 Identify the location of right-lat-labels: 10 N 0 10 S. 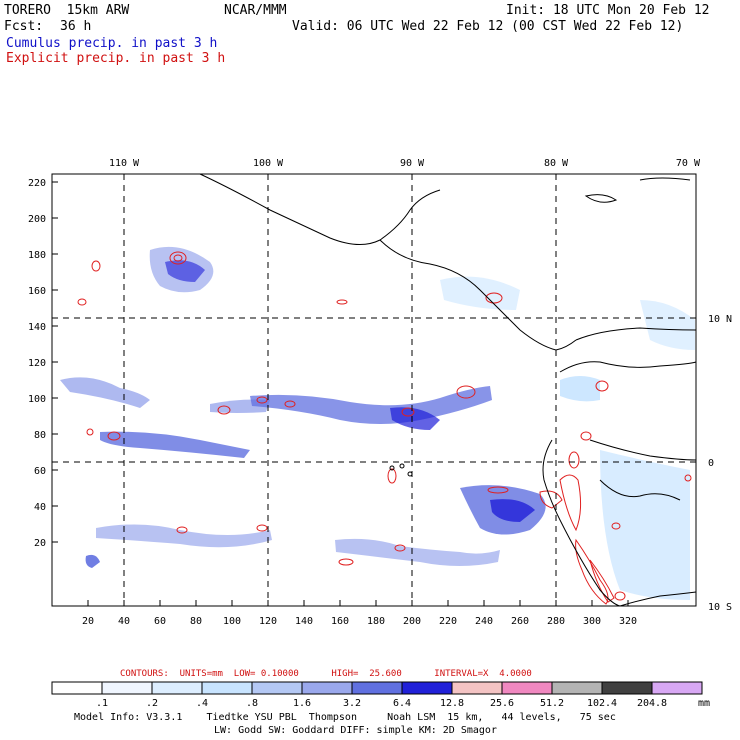
(720, 463).